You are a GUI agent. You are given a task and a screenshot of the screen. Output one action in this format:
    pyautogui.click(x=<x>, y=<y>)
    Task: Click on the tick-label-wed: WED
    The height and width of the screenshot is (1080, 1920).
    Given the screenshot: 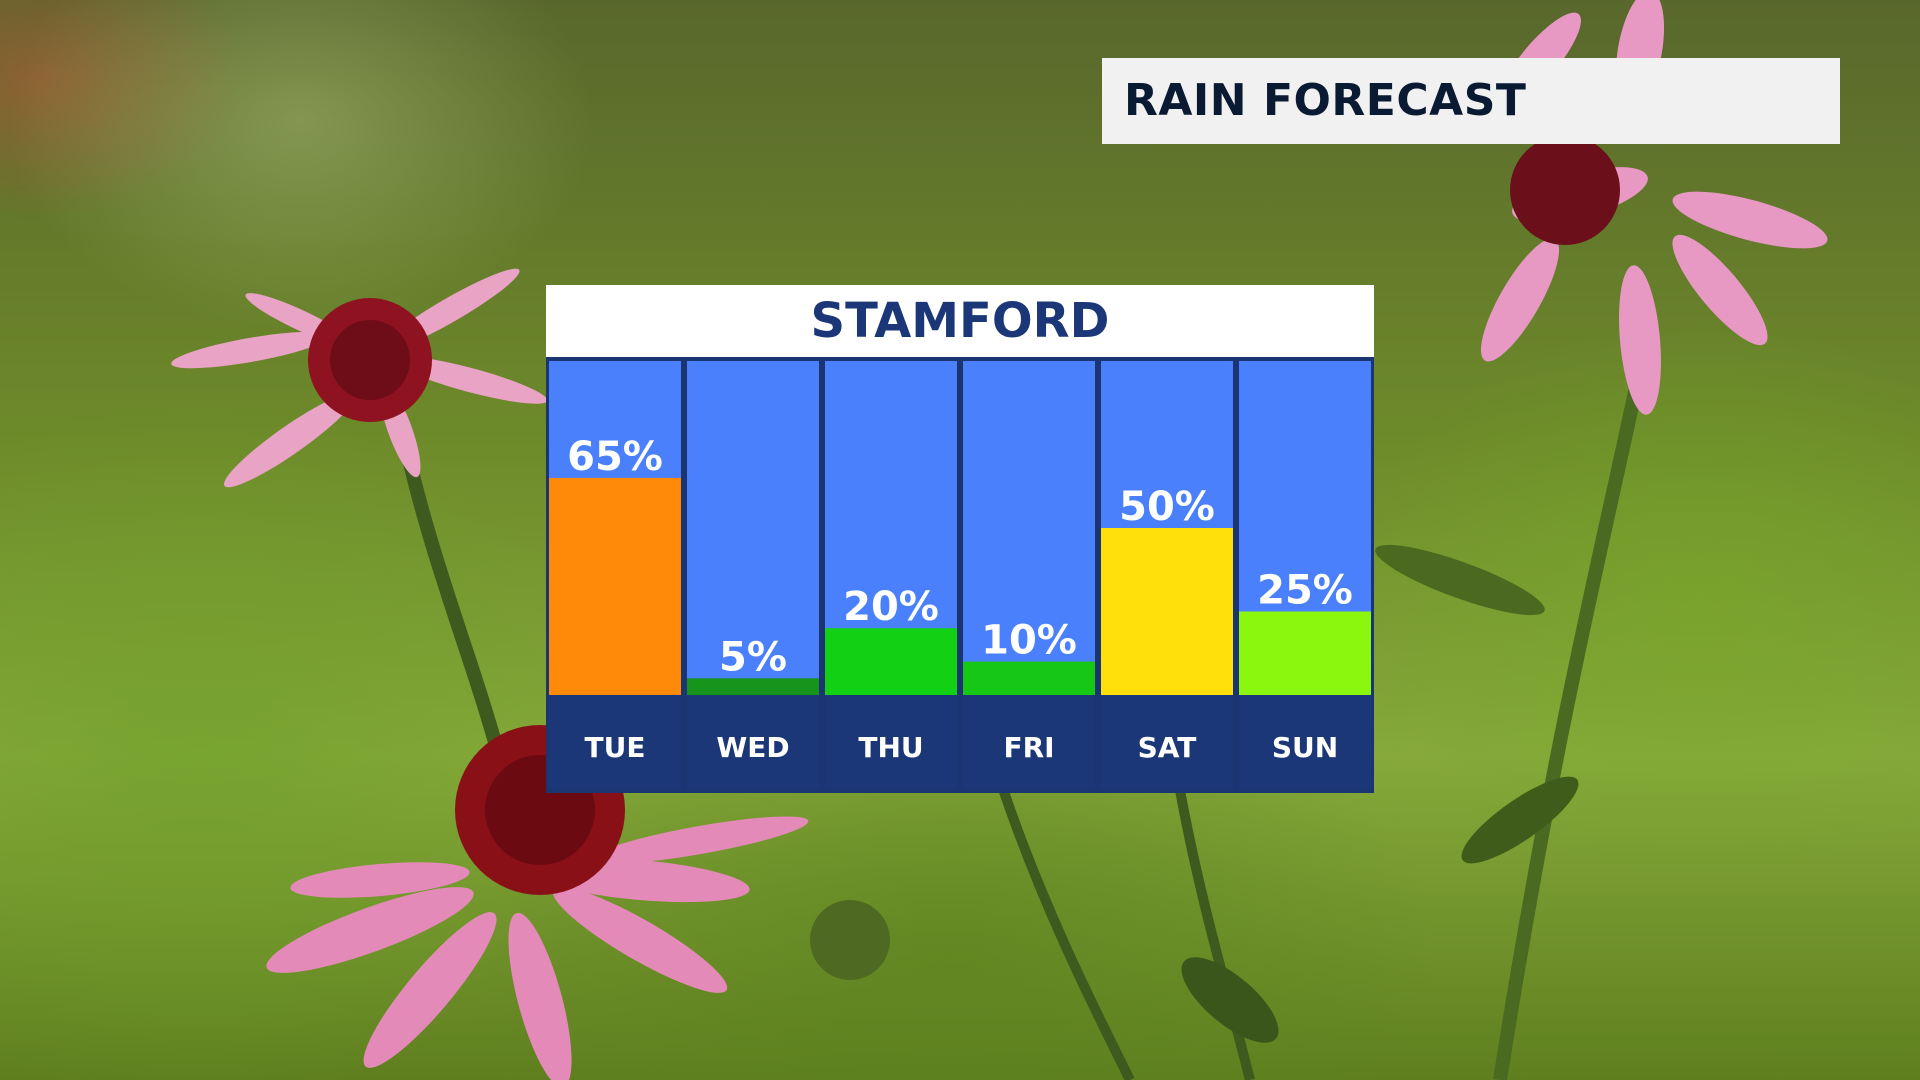 What is the action you would take?
    pyautogui.click(x=752, y=747)
    